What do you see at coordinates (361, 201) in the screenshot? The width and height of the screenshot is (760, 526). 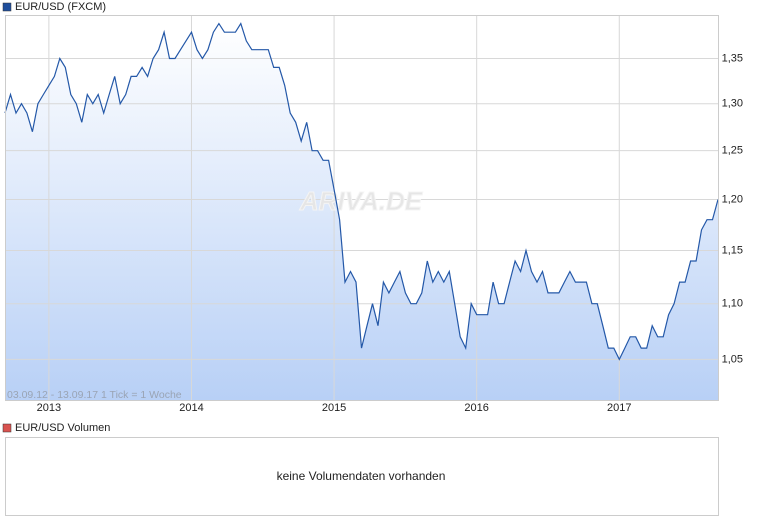 I see `watermark: ARIVA.DE` at bounding box center [361, 201].